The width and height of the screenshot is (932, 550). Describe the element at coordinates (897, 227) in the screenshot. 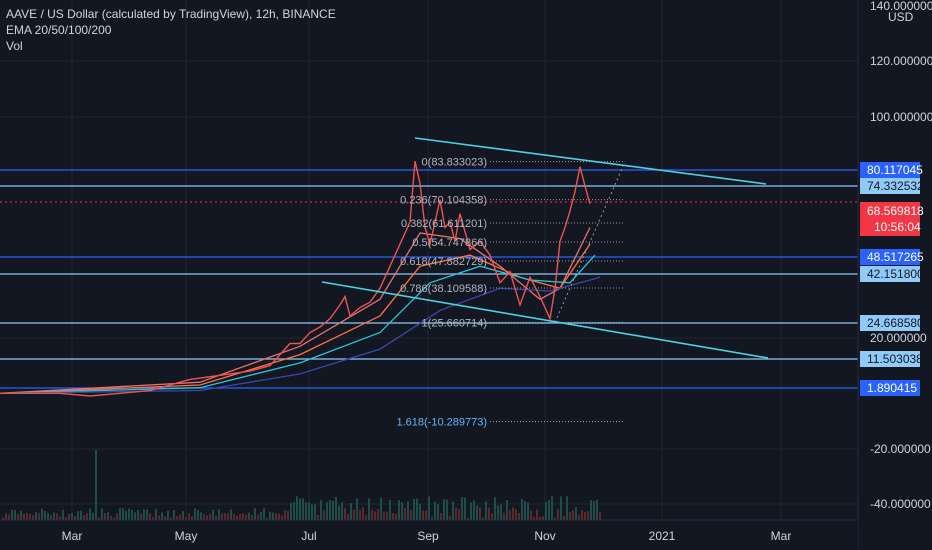

I see `countdown-label: 10:56:04` at that location.